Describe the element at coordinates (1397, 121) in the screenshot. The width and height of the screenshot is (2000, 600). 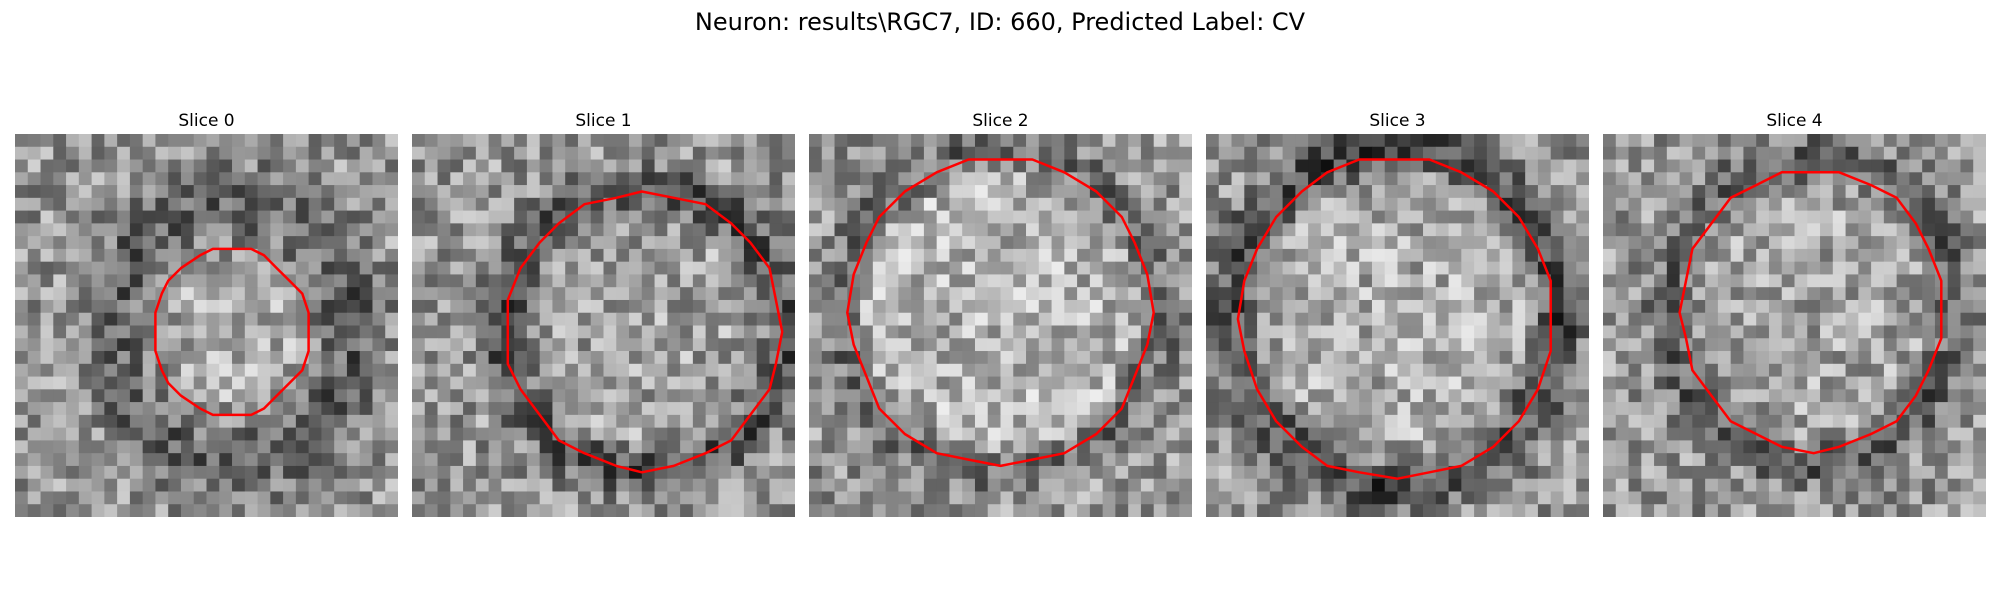
I see `slice-title: Slice 3` at that location.